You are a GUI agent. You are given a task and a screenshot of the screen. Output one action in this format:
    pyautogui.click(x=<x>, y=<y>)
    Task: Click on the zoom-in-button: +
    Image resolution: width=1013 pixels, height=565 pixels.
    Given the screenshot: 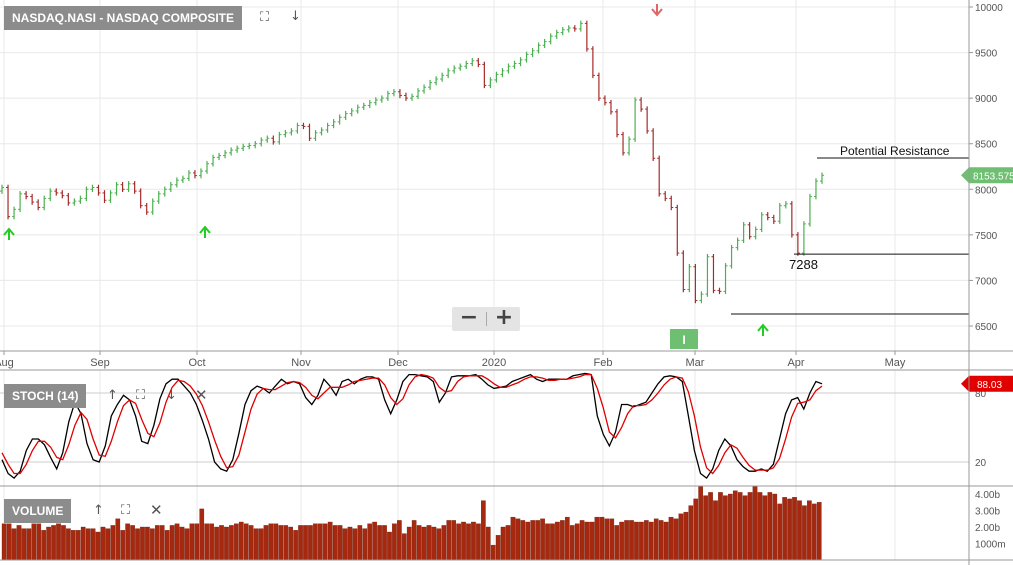 What is the action you would take?
    pyautogui.click(x=504, y=317)
    